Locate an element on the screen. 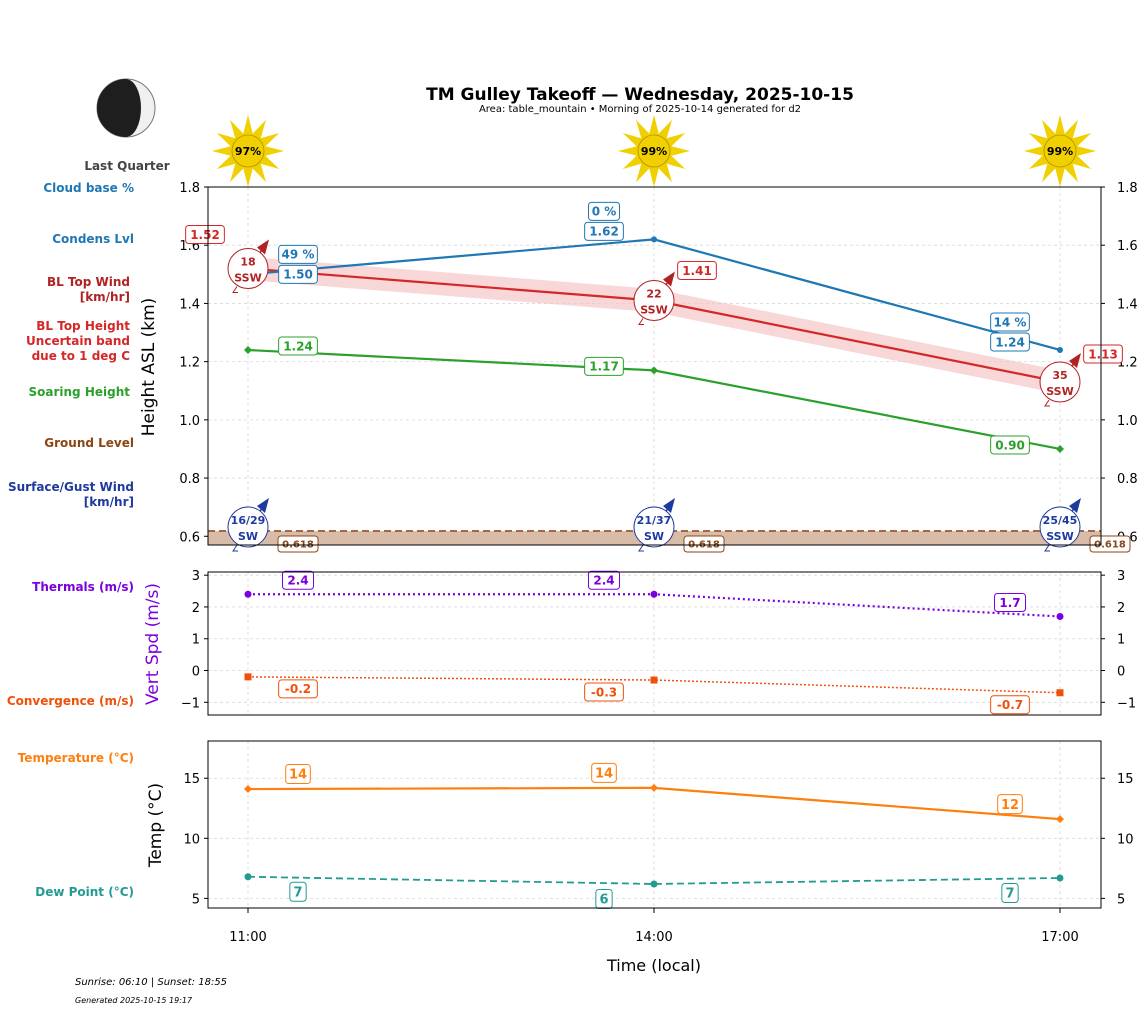 This screenshot has height=1011, width=1147. x-tick-label: 14:00 is located at coordinates (653, 937).